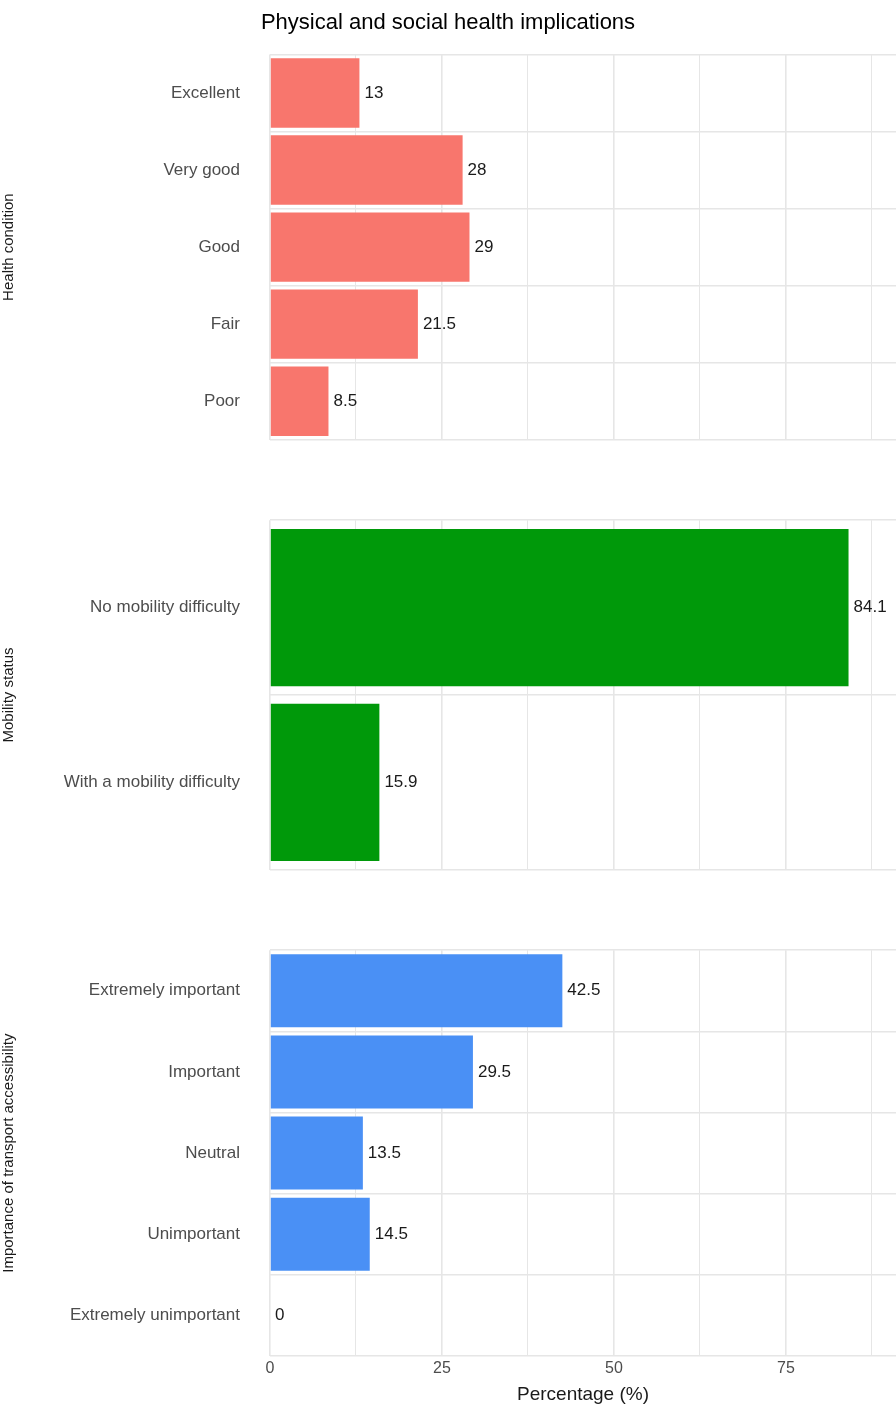  What do you see at coordinates (584, 990) in the screenshot?
I see `data-label: 42.5` at bounding box center [584, 990].